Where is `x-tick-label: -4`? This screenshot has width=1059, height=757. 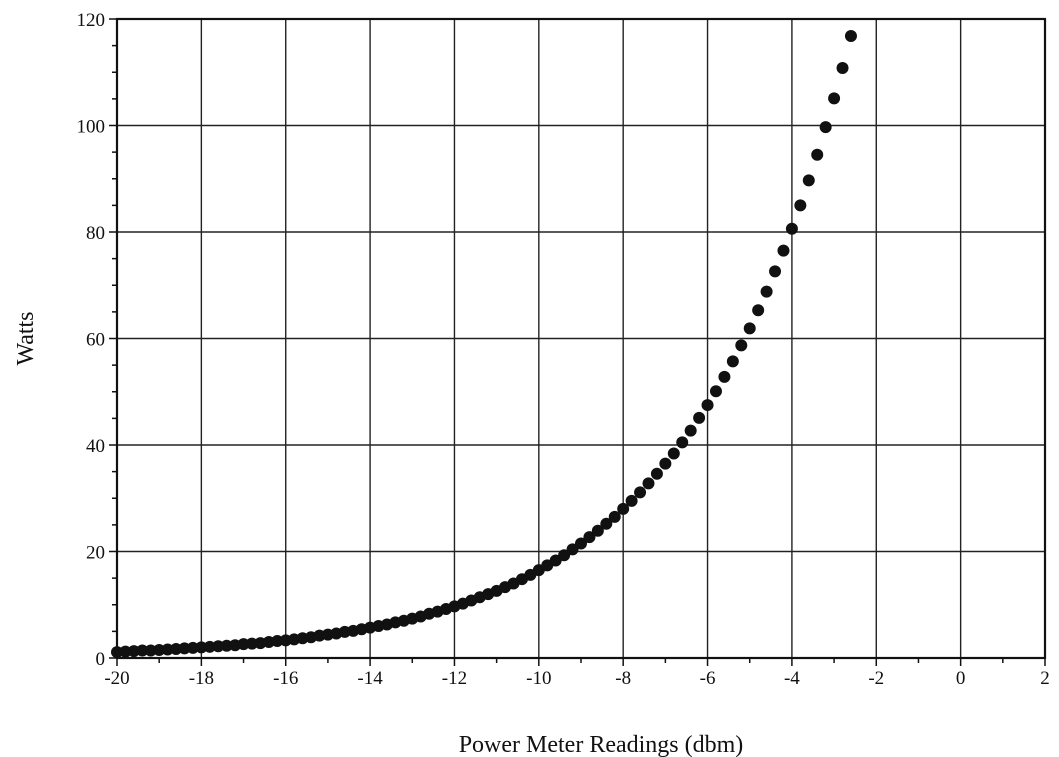 x-tick-label: -4 is located at coordinates (792, 678).